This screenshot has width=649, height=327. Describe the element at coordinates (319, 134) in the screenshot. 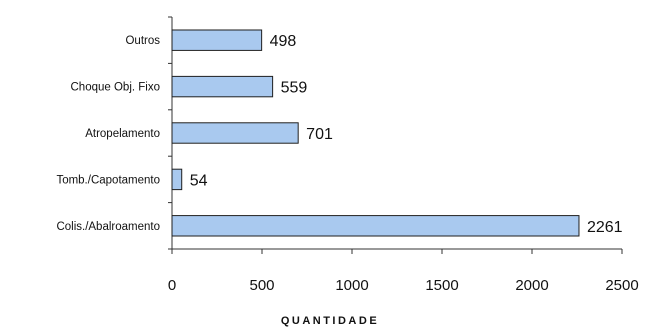

I see `value-label: 701` at that location.